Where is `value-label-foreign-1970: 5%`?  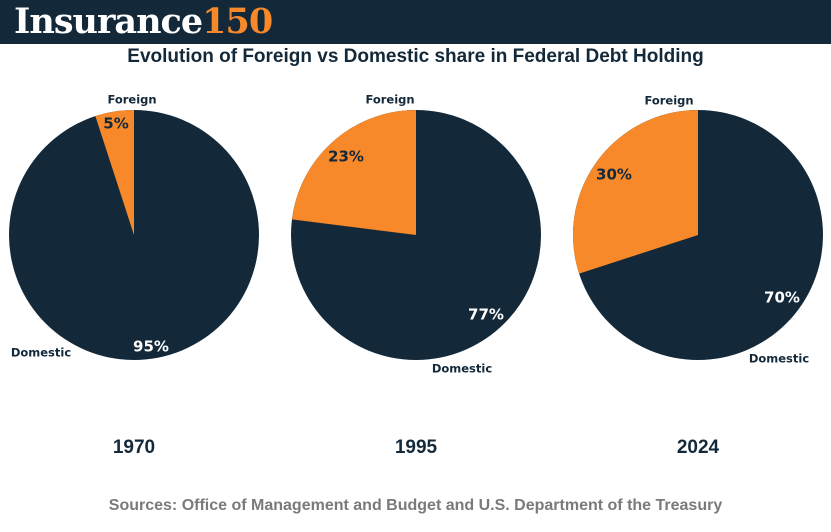
value-label-foreign-1970: 5% is located at coordinates (115, 124).